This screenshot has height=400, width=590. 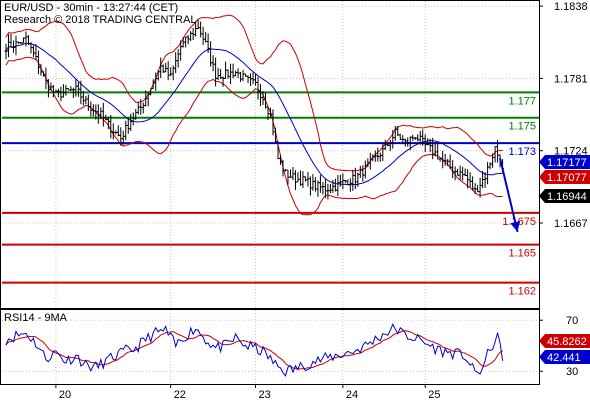 I want to click on rsi-title: RSI14 - 9MA, so click(x=36, y=318).